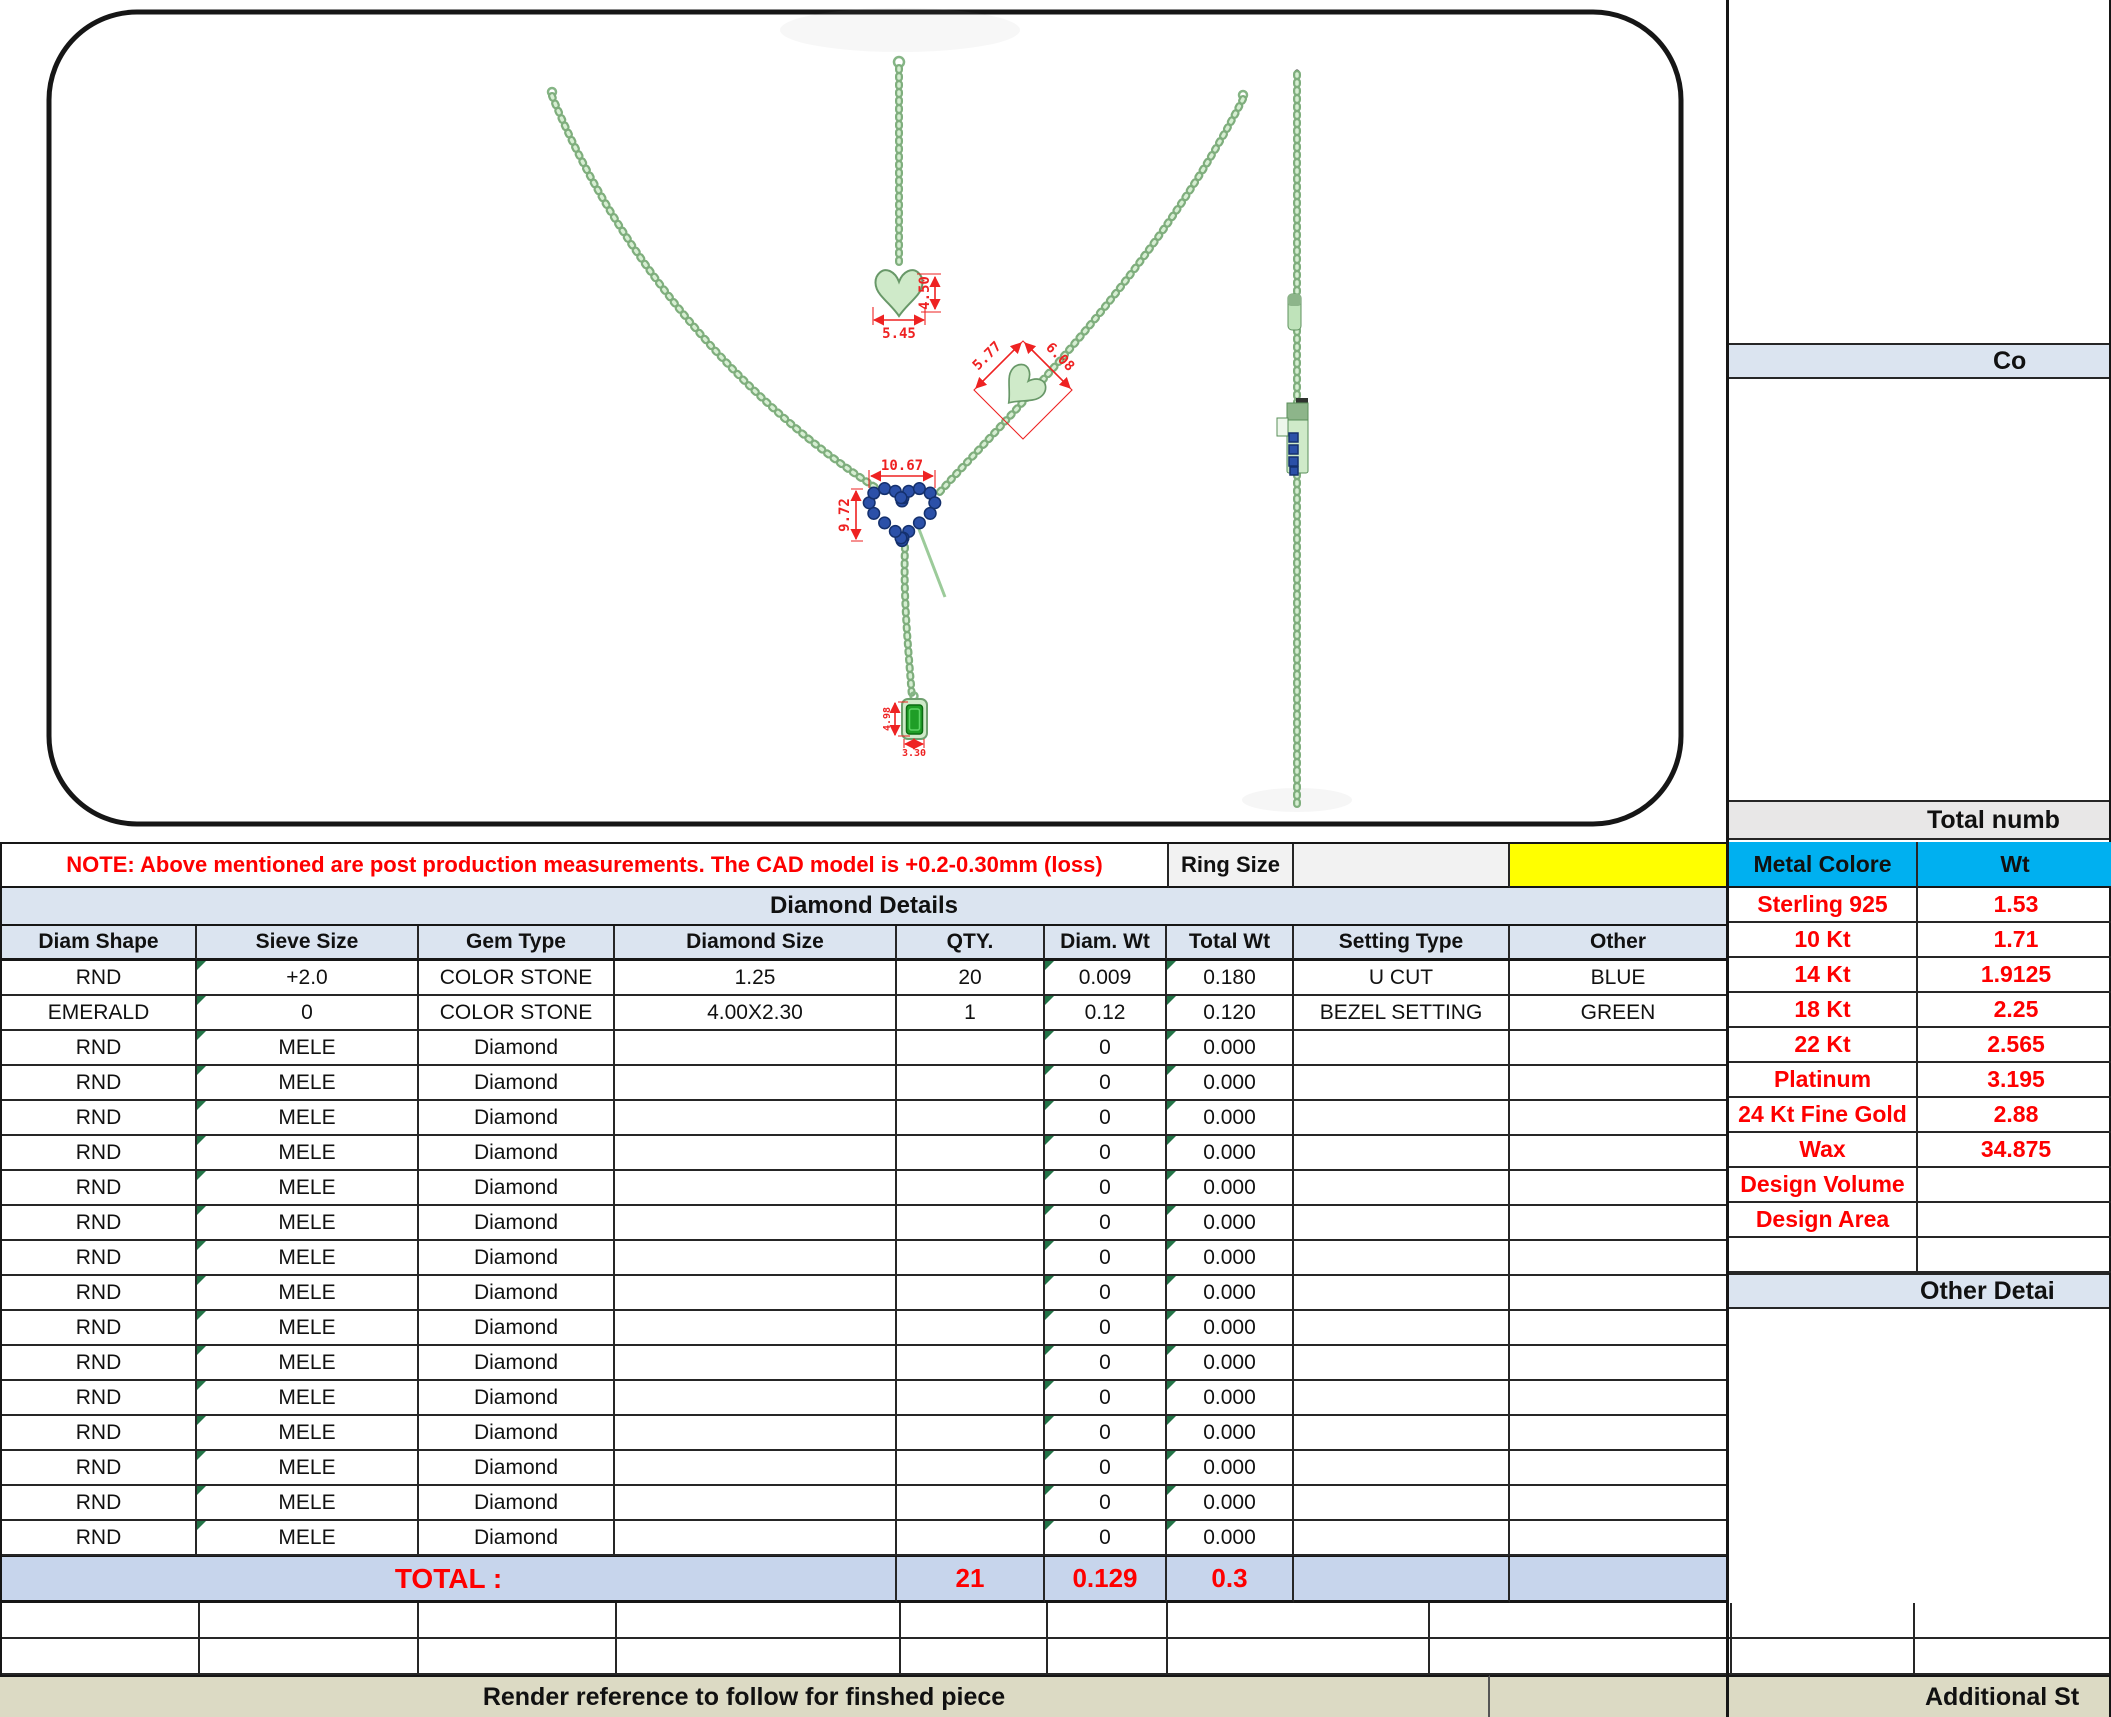 Image resolution: width=2111 pixels, height=1717 pixels. Describe the element at coordinates (971, 943) in the screenshot. I see `column-header: QTY.` at that location.